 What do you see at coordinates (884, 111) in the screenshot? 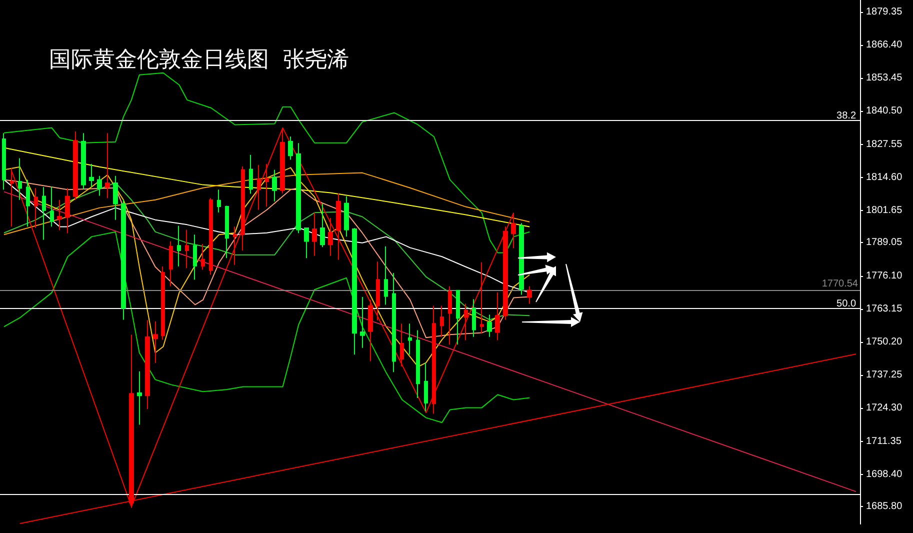
I see `y-tick-label: 1840.50` at bounding box center [884, 111].